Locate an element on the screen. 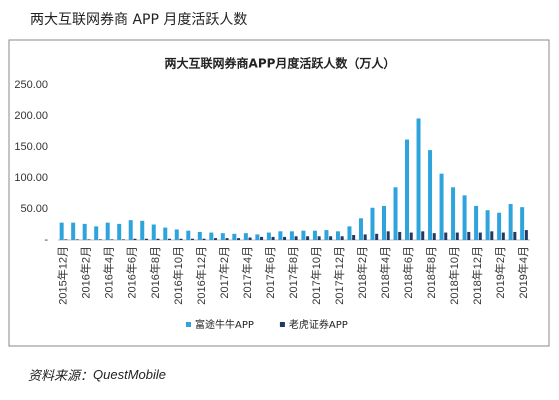 This screenshot has height=400, width=559. y-tick-label: 50.00 is located at coordinates (34, 209).